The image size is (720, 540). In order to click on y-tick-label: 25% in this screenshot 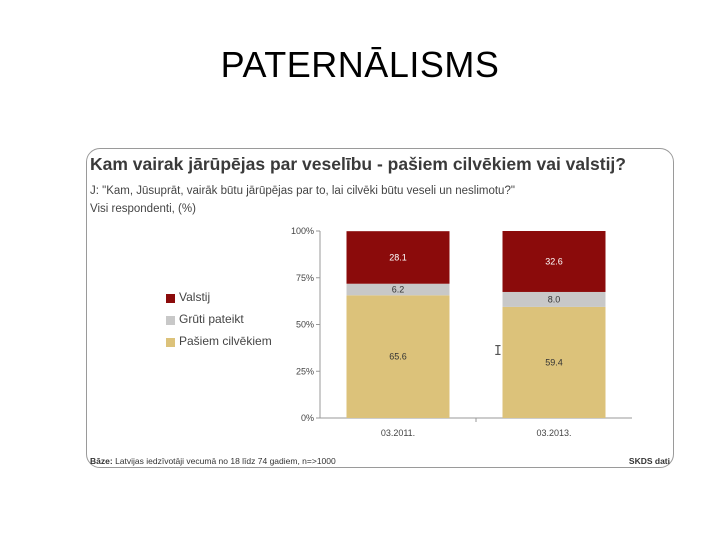, I will do `click(305, 371)`.